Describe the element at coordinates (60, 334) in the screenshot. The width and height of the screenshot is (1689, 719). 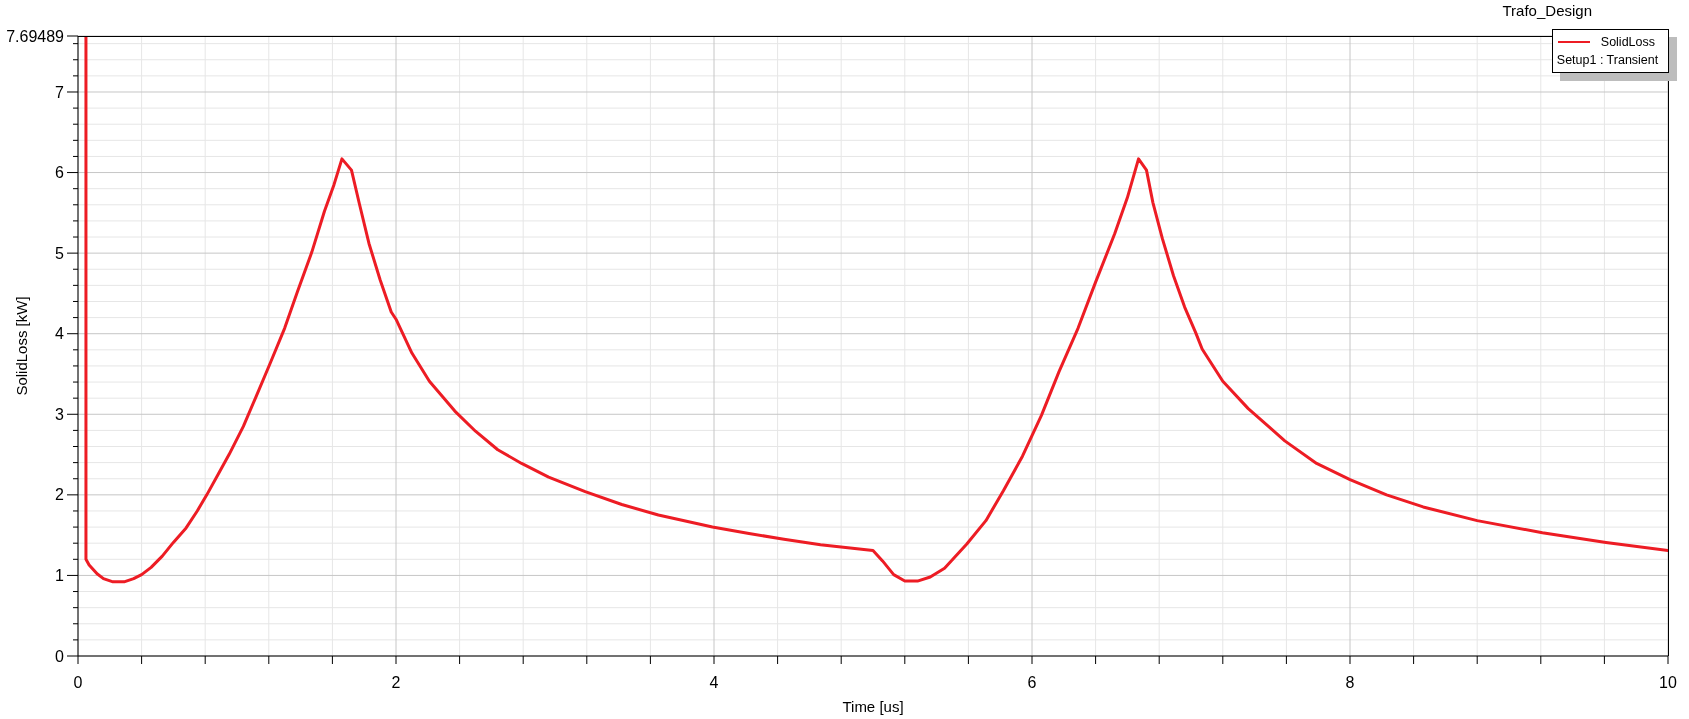
I see `y-tick-label: 4` at that location.